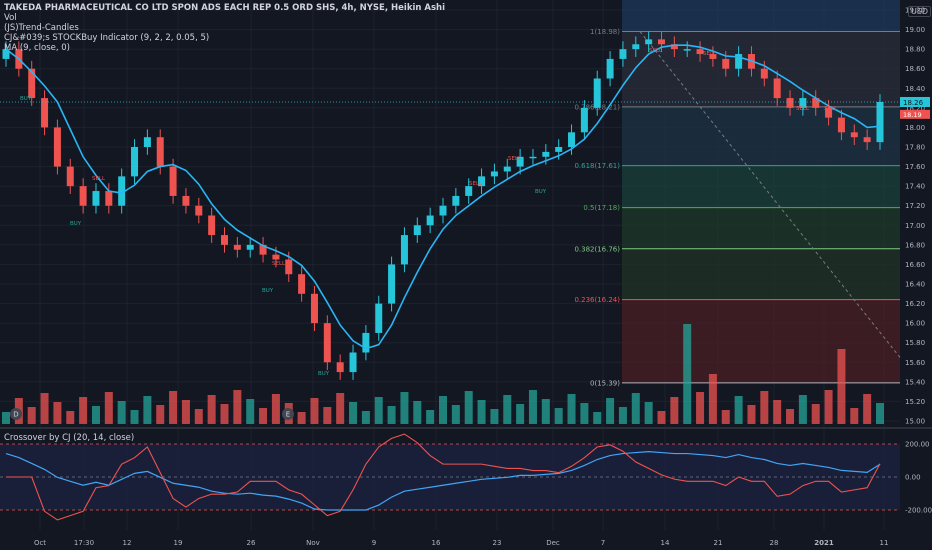 This screenshot has height=550, width=932. What do you see at coordinates (915, 89) in the screenshot?
I see `price-tick-label: 18.40` at bounding box center [915, 89].